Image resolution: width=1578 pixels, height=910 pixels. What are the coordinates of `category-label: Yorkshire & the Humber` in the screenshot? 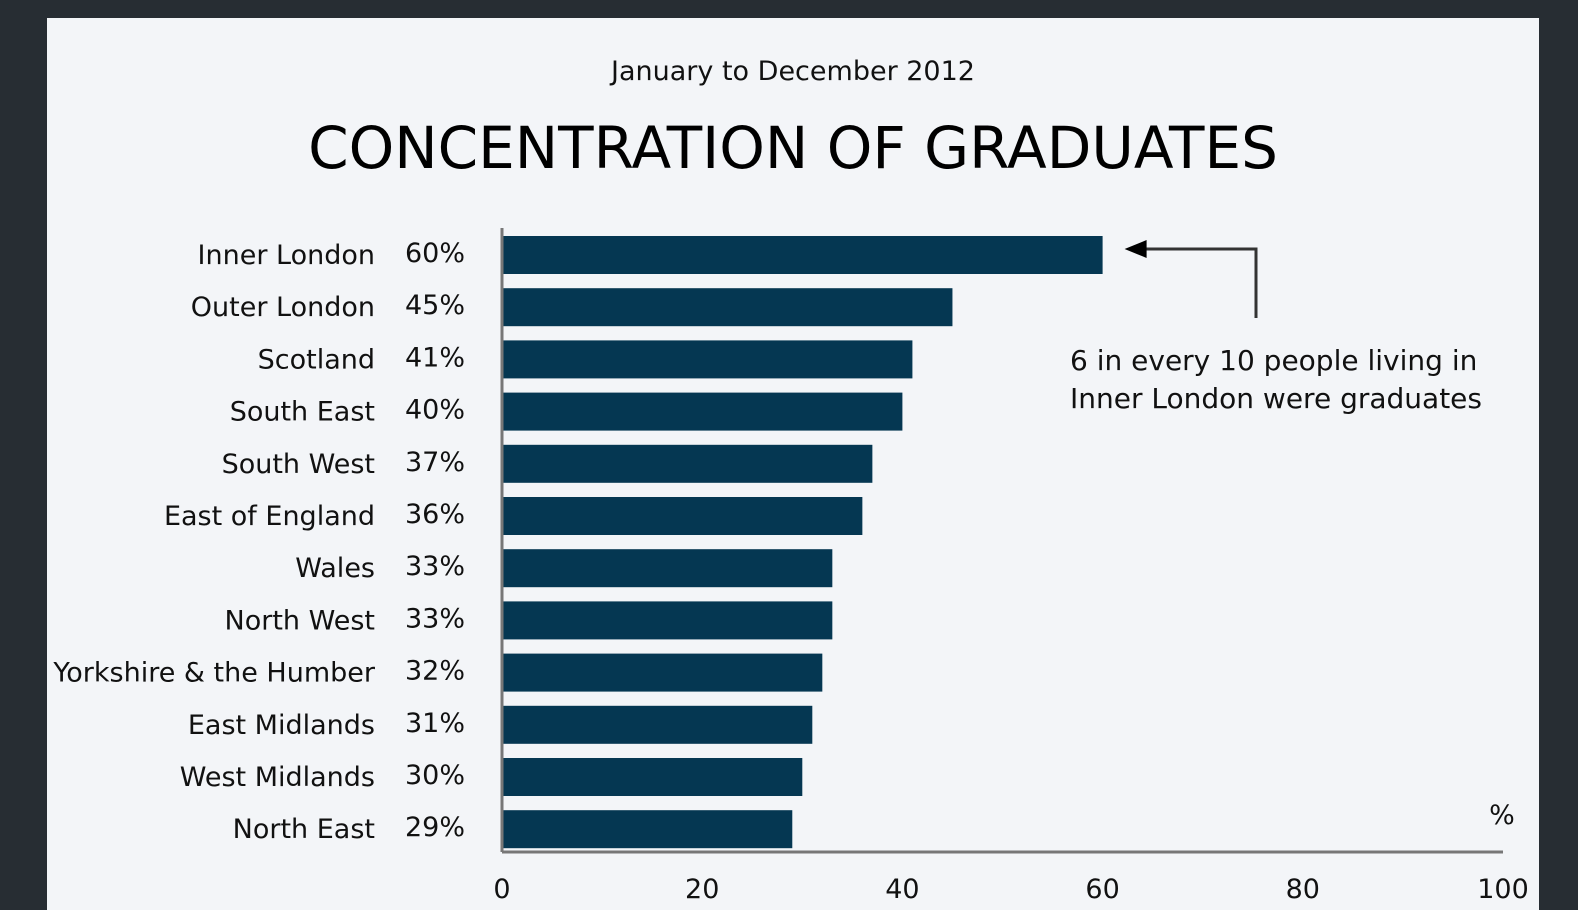 It's located at (214, 673).